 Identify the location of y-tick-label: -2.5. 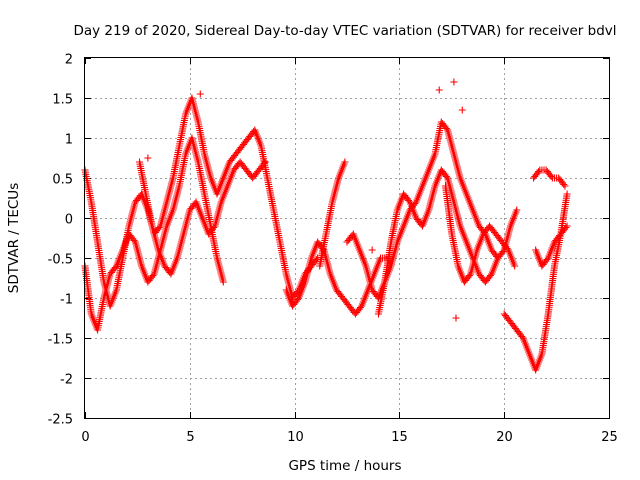
(60, 420).